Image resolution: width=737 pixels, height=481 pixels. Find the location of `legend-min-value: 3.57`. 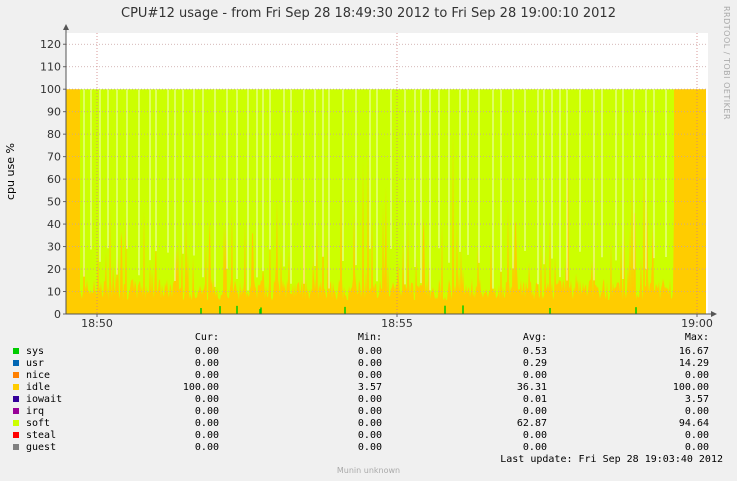

legend-min-value: 3.57 is located at coordinates (369, 387).